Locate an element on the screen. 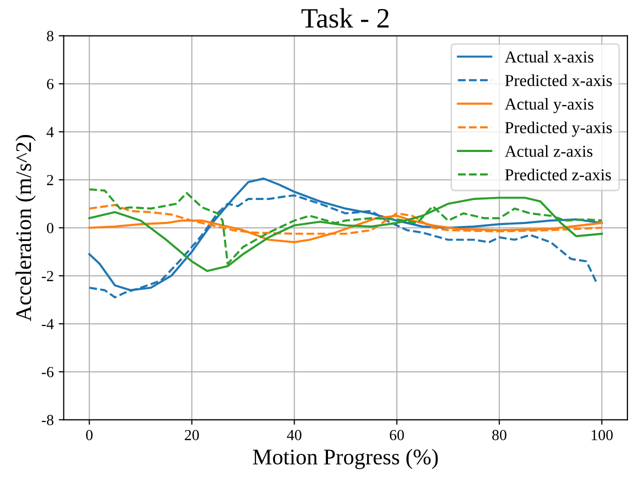 This screenshot has height=477, width=637. legend-label: Actual z-axis is located at coordinates (548, 151).